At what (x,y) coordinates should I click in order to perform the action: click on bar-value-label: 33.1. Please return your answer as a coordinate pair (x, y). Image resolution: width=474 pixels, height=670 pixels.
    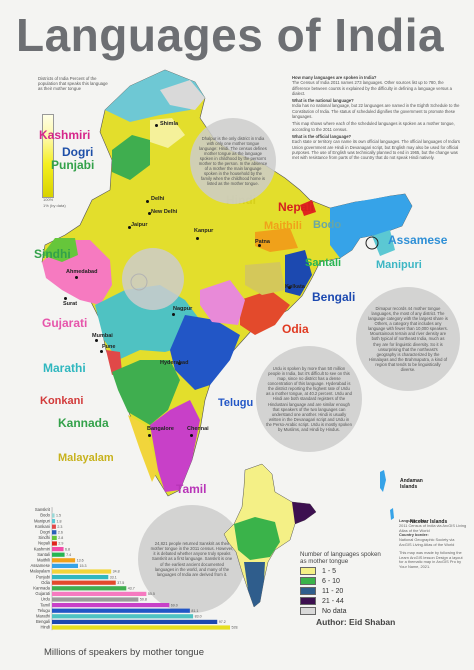
    Looking at the image, I should click on (113, 577).